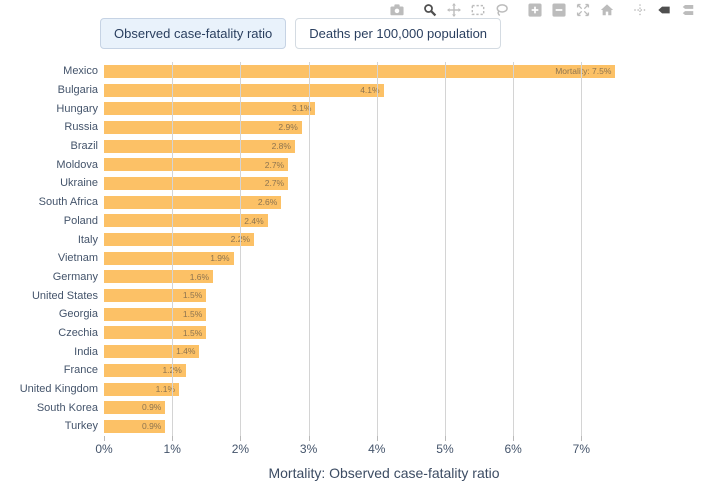  Describe the element at coordinates (172, 449) in the screenshot. I see `x-tick-label: 1%` at that location.